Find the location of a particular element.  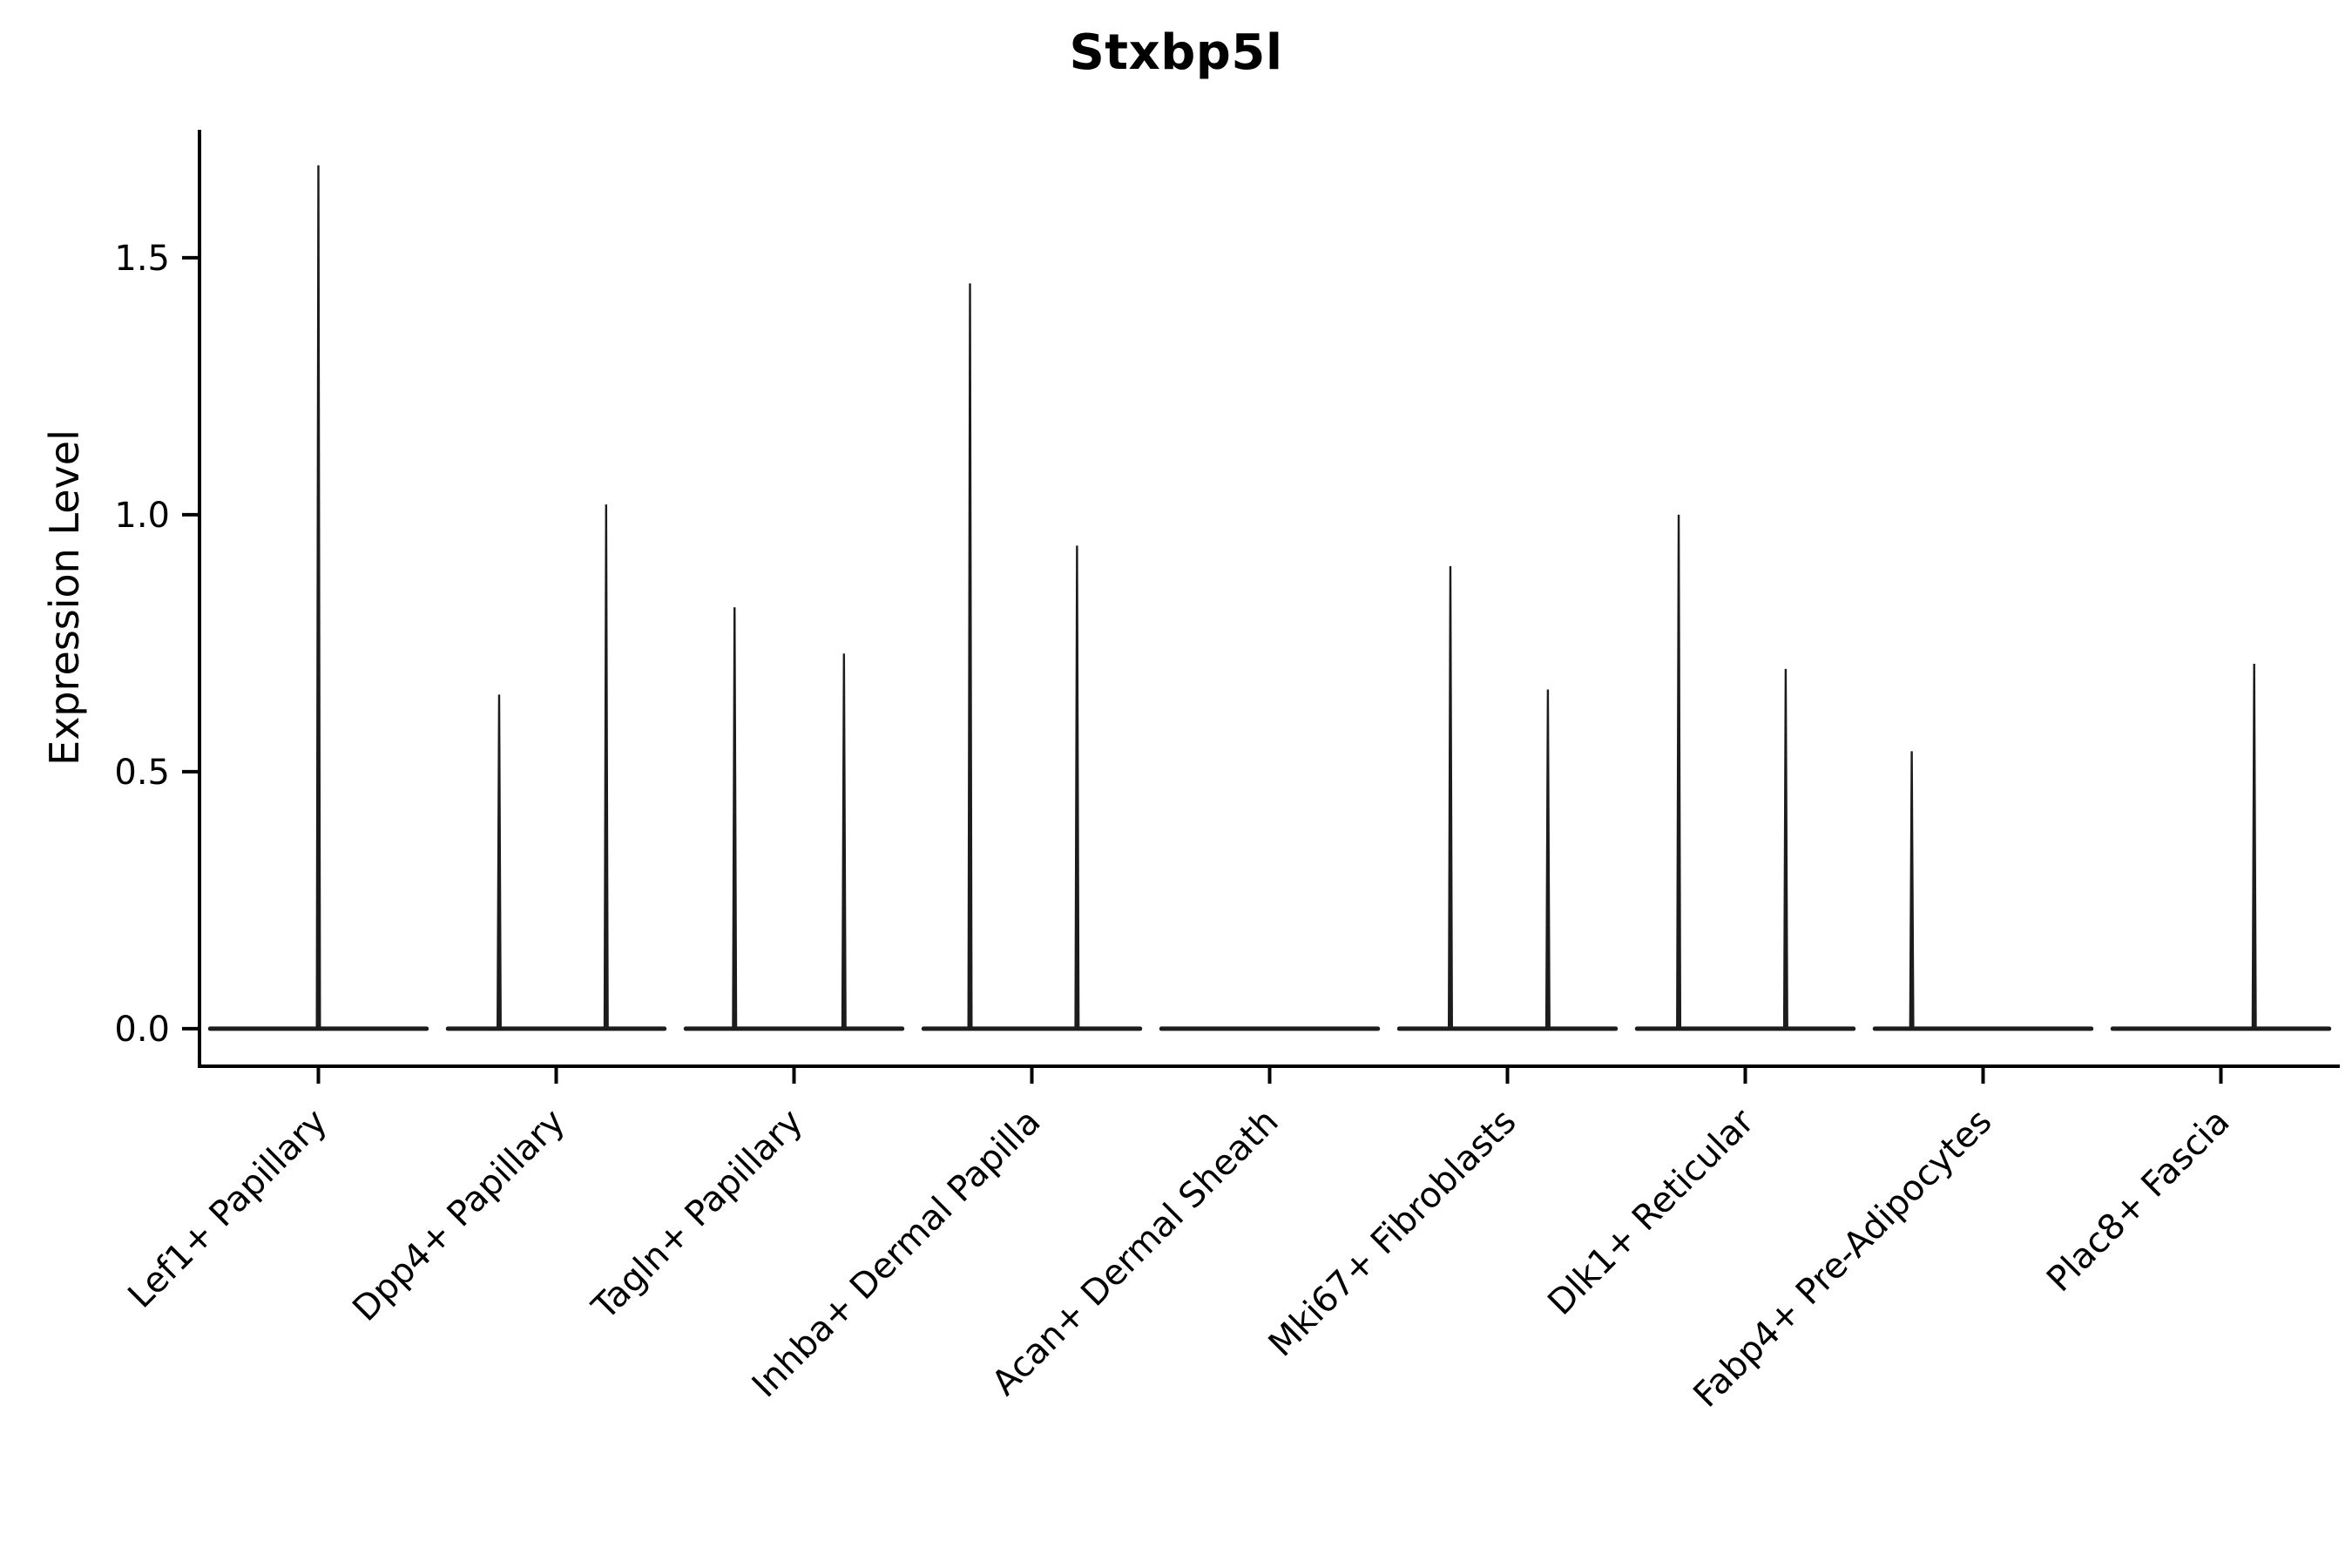

y-tick-label: 1.0 is located at coordinates (142, 516).